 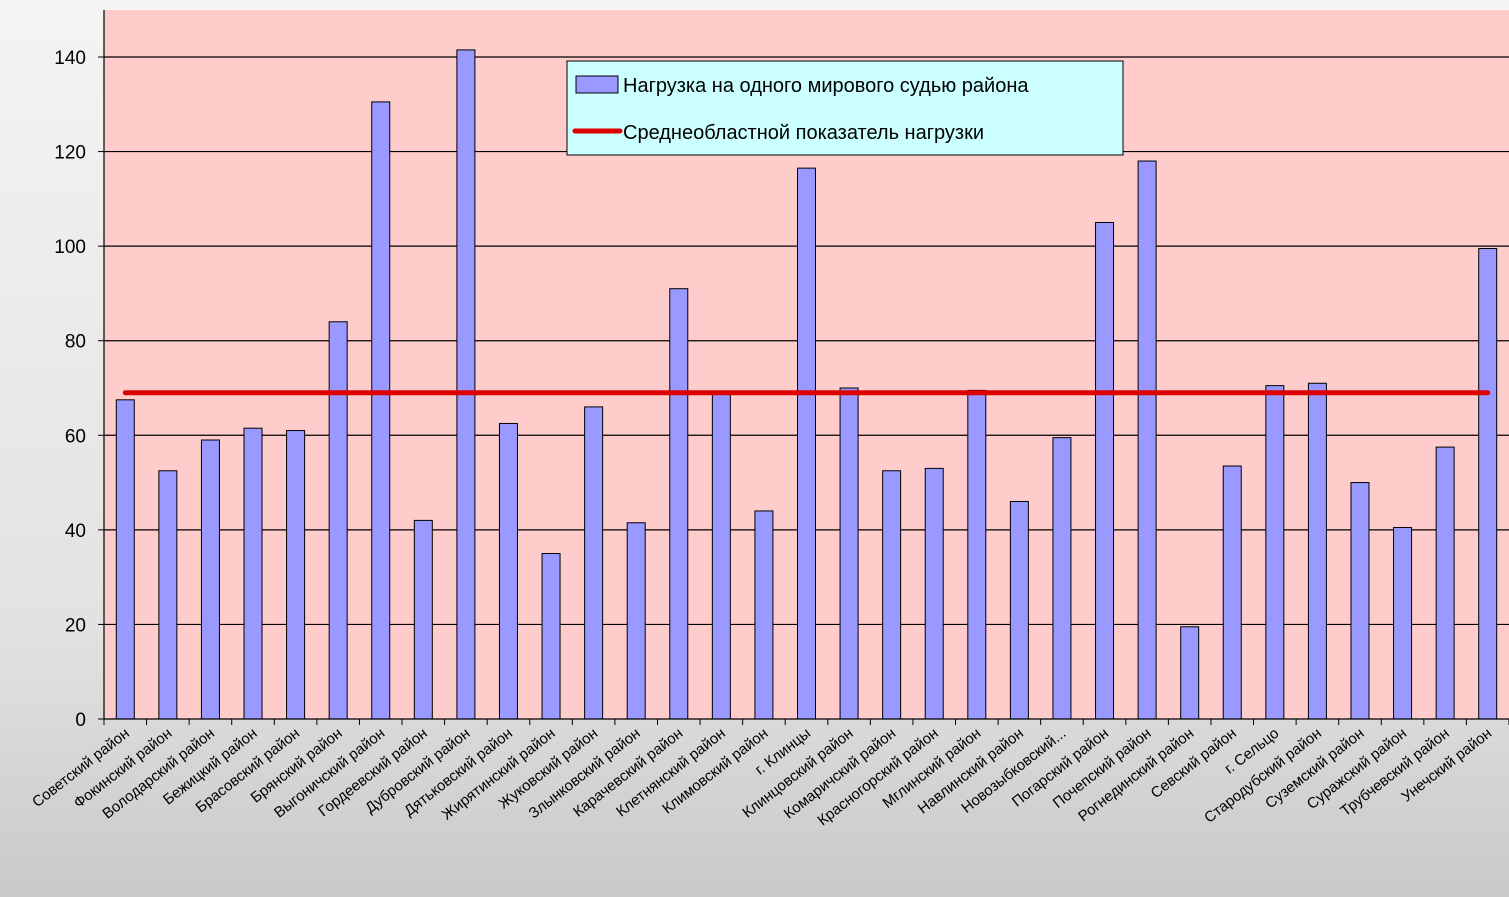 What do you see at coordinates (70, 389) in the screenshot?
I see `y-tick-labels: 0 20 40 60 80 100 120 140` at bounding box center [70, 389].